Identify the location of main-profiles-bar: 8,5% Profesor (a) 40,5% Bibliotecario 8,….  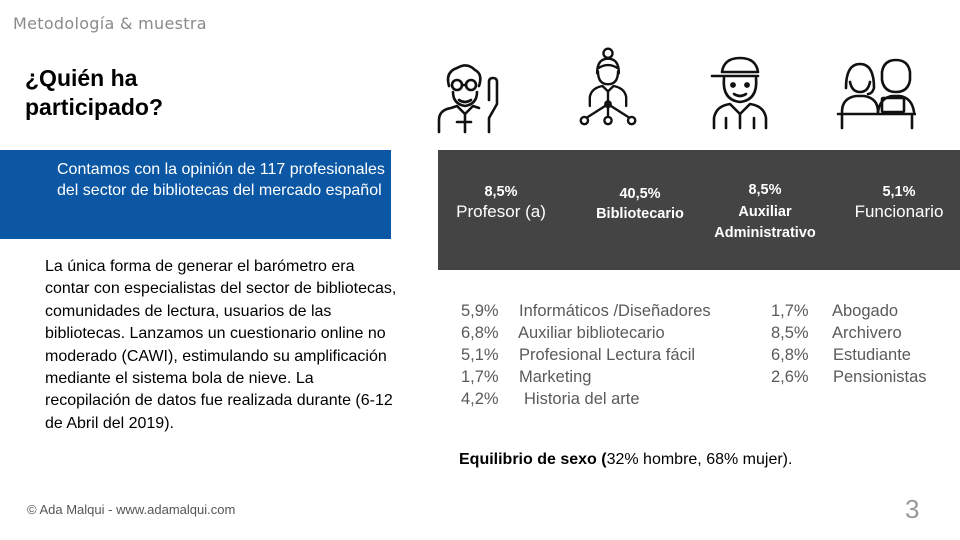
(699, 210).